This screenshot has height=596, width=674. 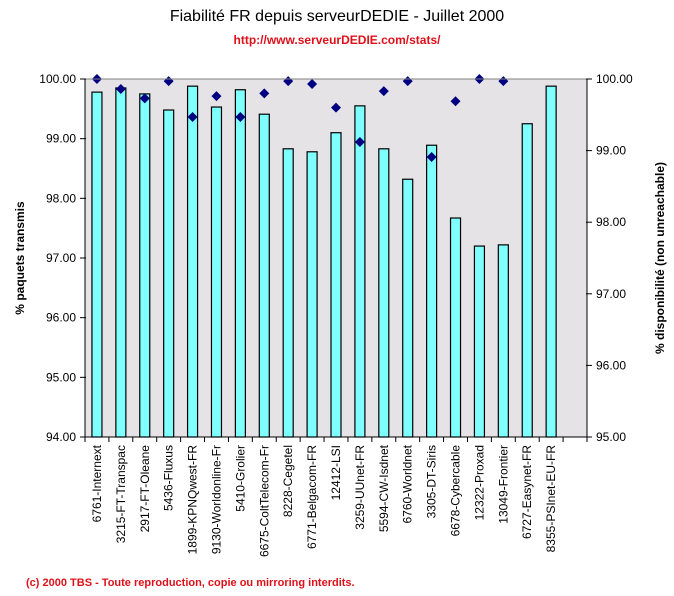 What do you see at coordinates (216, 499) in the screenshot?
I see `x-tick-label: 9130-Worldonline-Fr` at bounding box center [216, 499].